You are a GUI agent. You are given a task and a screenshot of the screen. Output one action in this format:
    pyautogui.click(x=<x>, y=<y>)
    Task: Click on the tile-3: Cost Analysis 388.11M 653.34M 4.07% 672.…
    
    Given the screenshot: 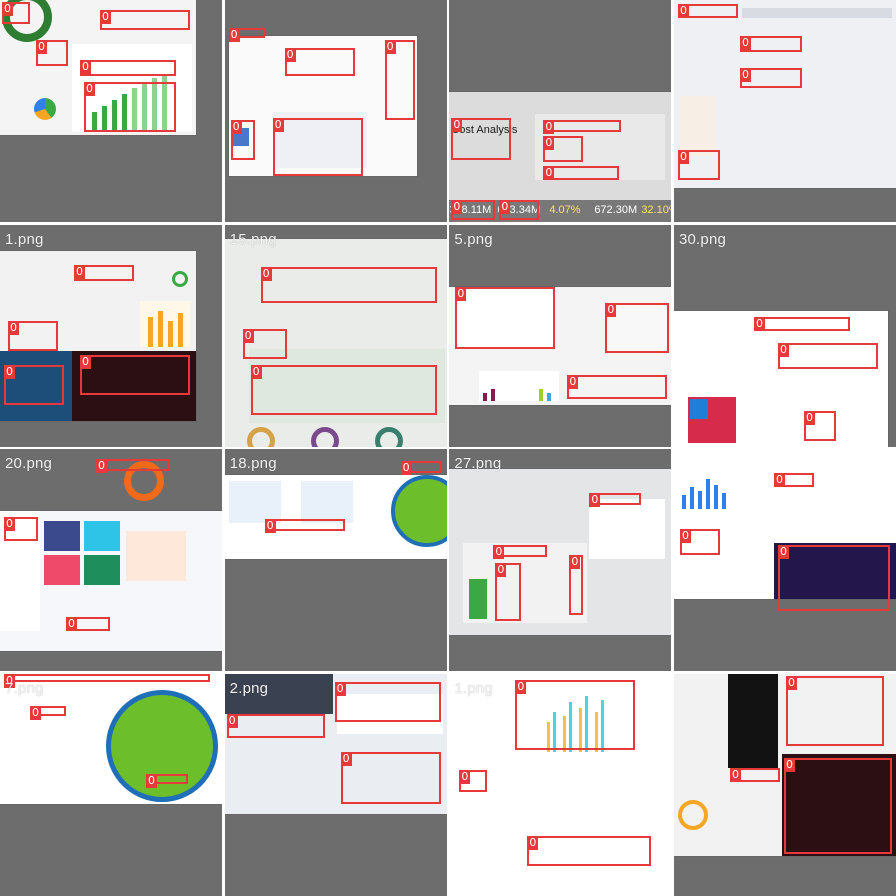 What is the action you would take?
    pyautogui.click(x=560, y=111)
    